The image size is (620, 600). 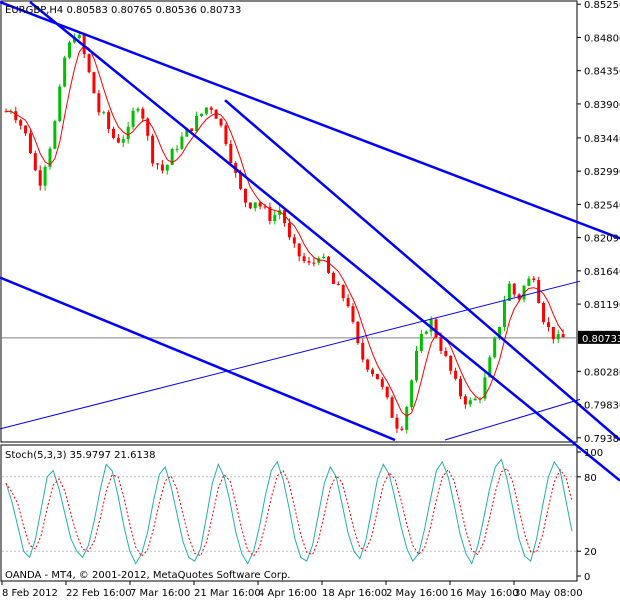 I want to click on time-tick-label: 2 May 16:00, so click(x=417, y=593).